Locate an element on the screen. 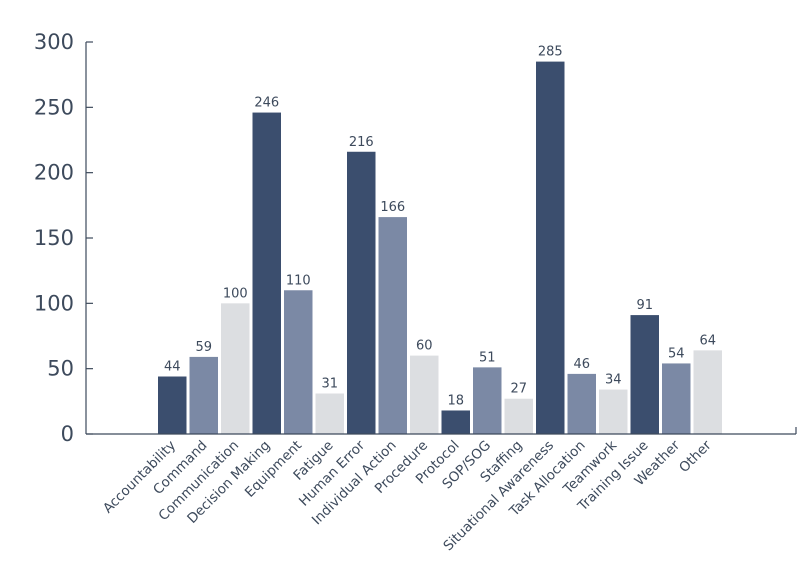 The width and height of the screenshot is (810, 576). value-label: 51 is located at coordinates (487, 357).